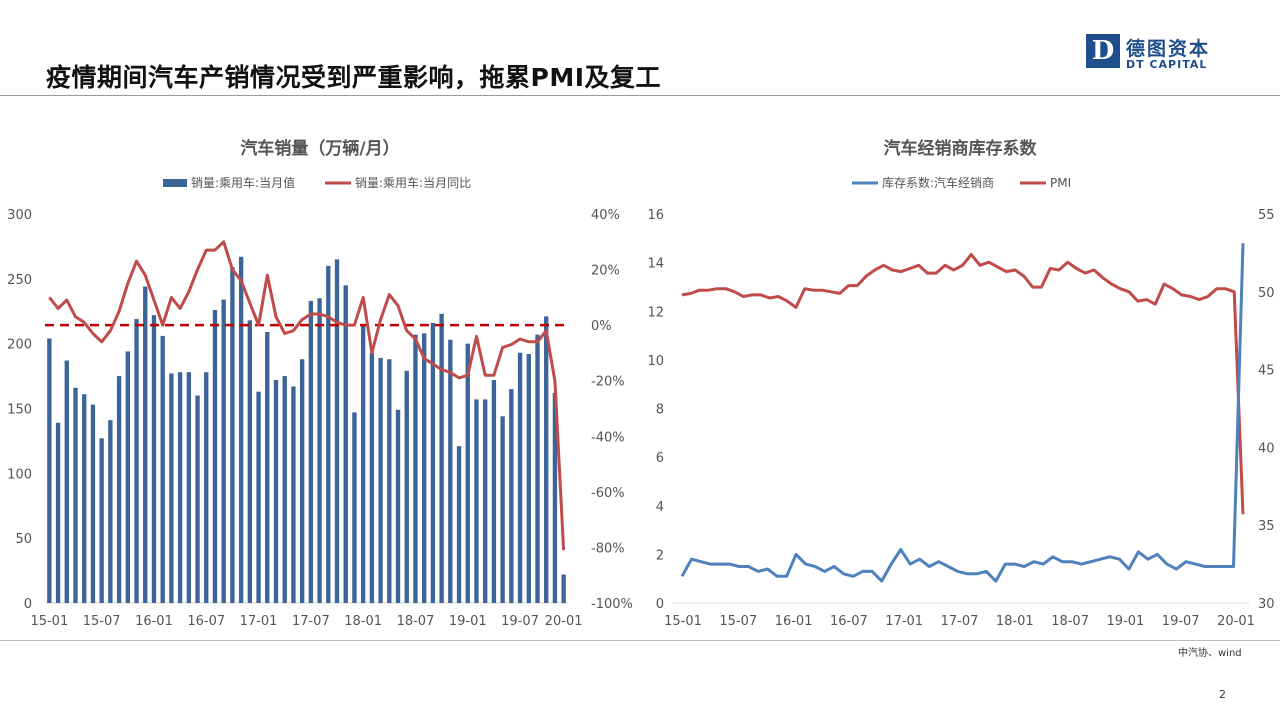 Image resolution: width=1280 pixels, height=720 pixels. What do you see at coordinates (1266, 604) in the screenshot?
I see `y2-tick-label: 30` at bounding box center [1266, 604].